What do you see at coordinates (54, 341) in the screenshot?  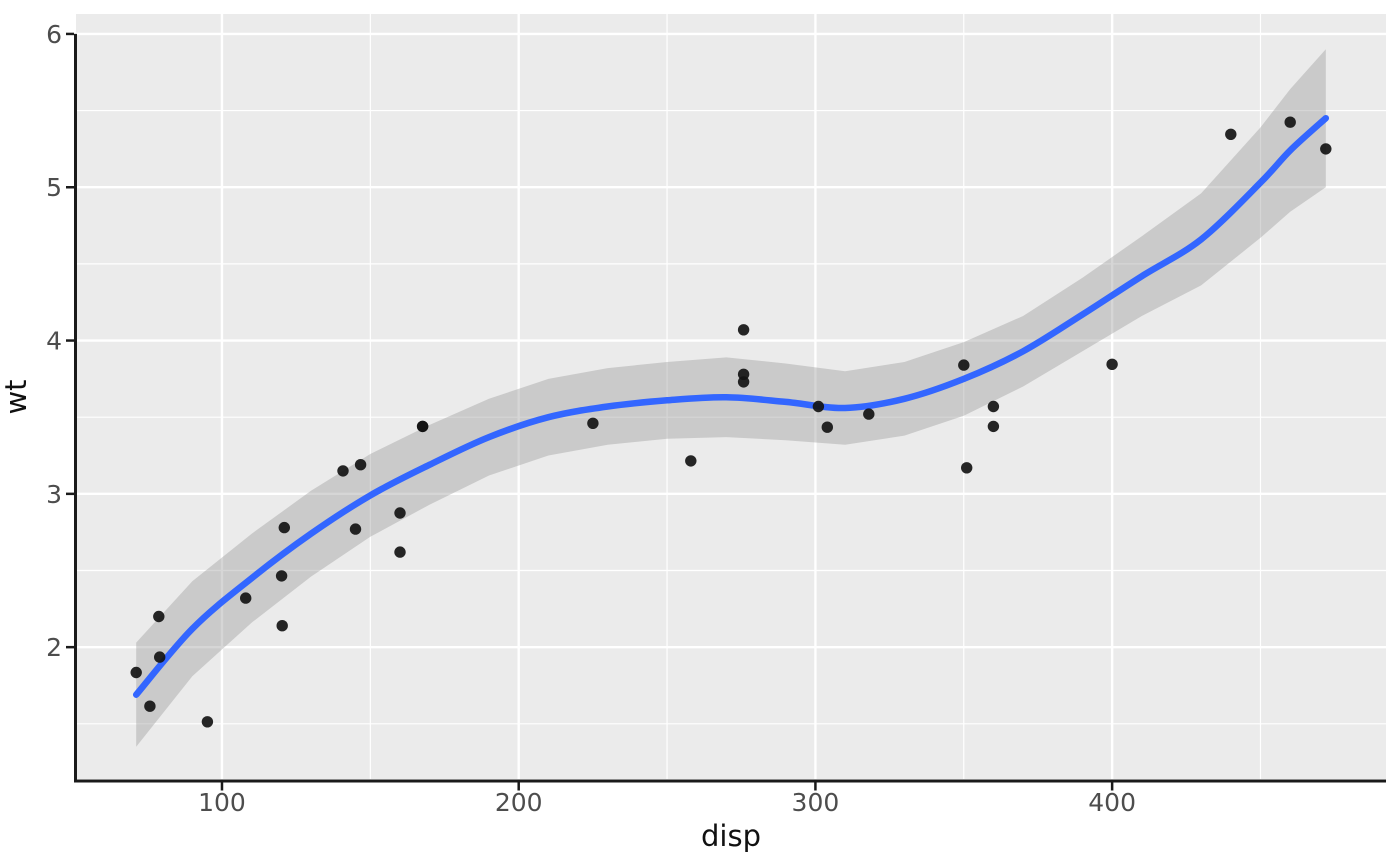 I see `y-tick-label: 4` at bounding box center [54, 341].